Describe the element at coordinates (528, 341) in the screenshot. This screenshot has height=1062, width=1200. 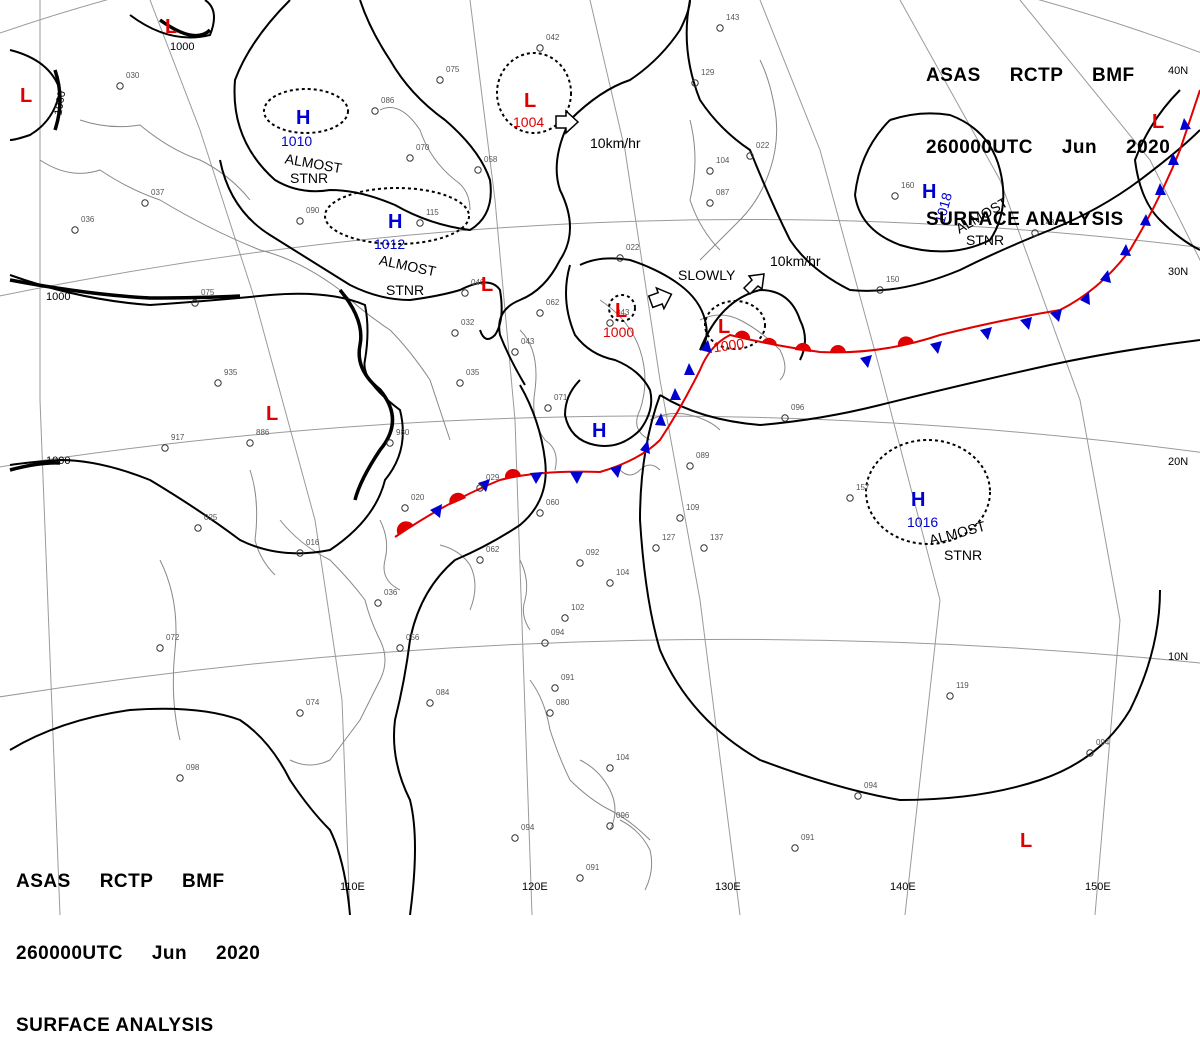
I see `station-pressure: 043` at that location.